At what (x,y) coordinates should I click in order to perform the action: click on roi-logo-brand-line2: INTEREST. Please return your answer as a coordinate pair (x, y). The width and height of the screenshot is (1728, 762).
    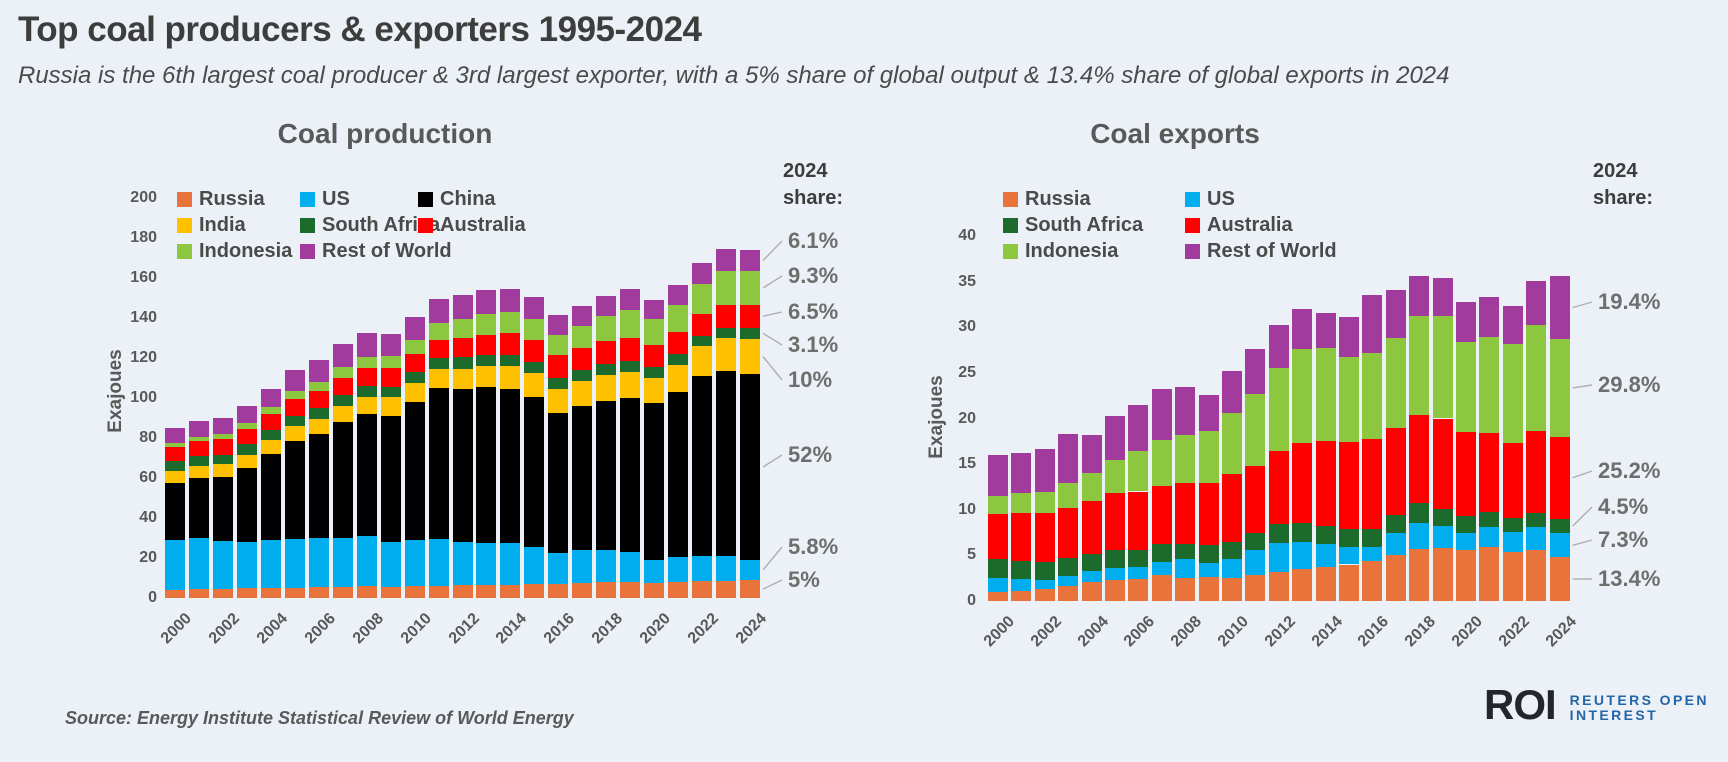
    Looking at the image, I should click on (1614, 715).